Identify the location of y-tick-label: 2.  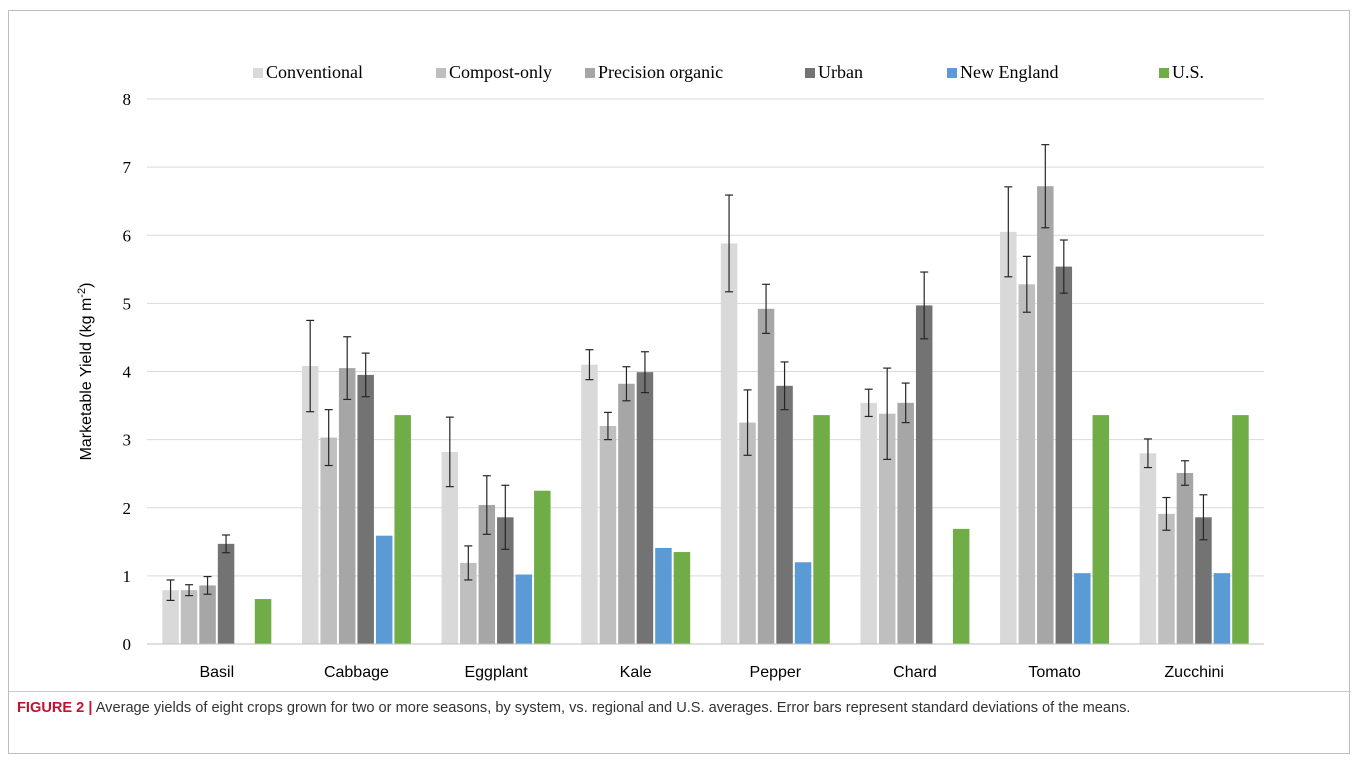
(127, 508).